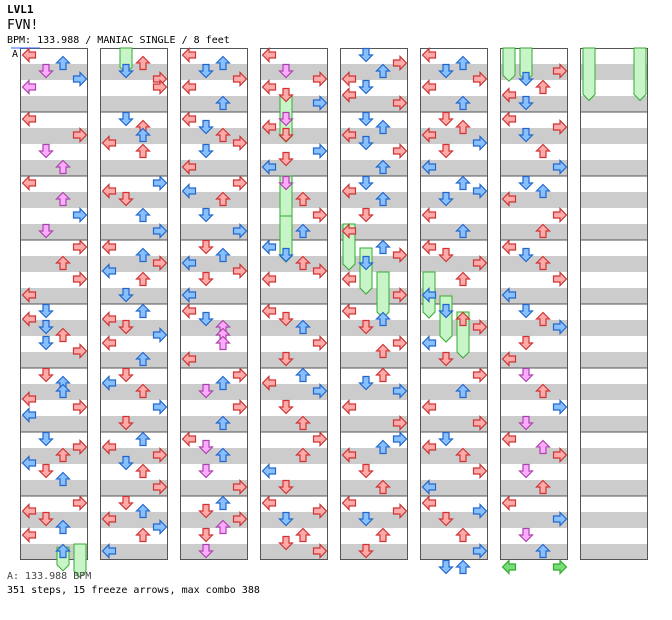 The width and height of the screenshot is (672, 620). I want to click on bpm-footnote: A: 133.988 BPM, so click(49, 576).